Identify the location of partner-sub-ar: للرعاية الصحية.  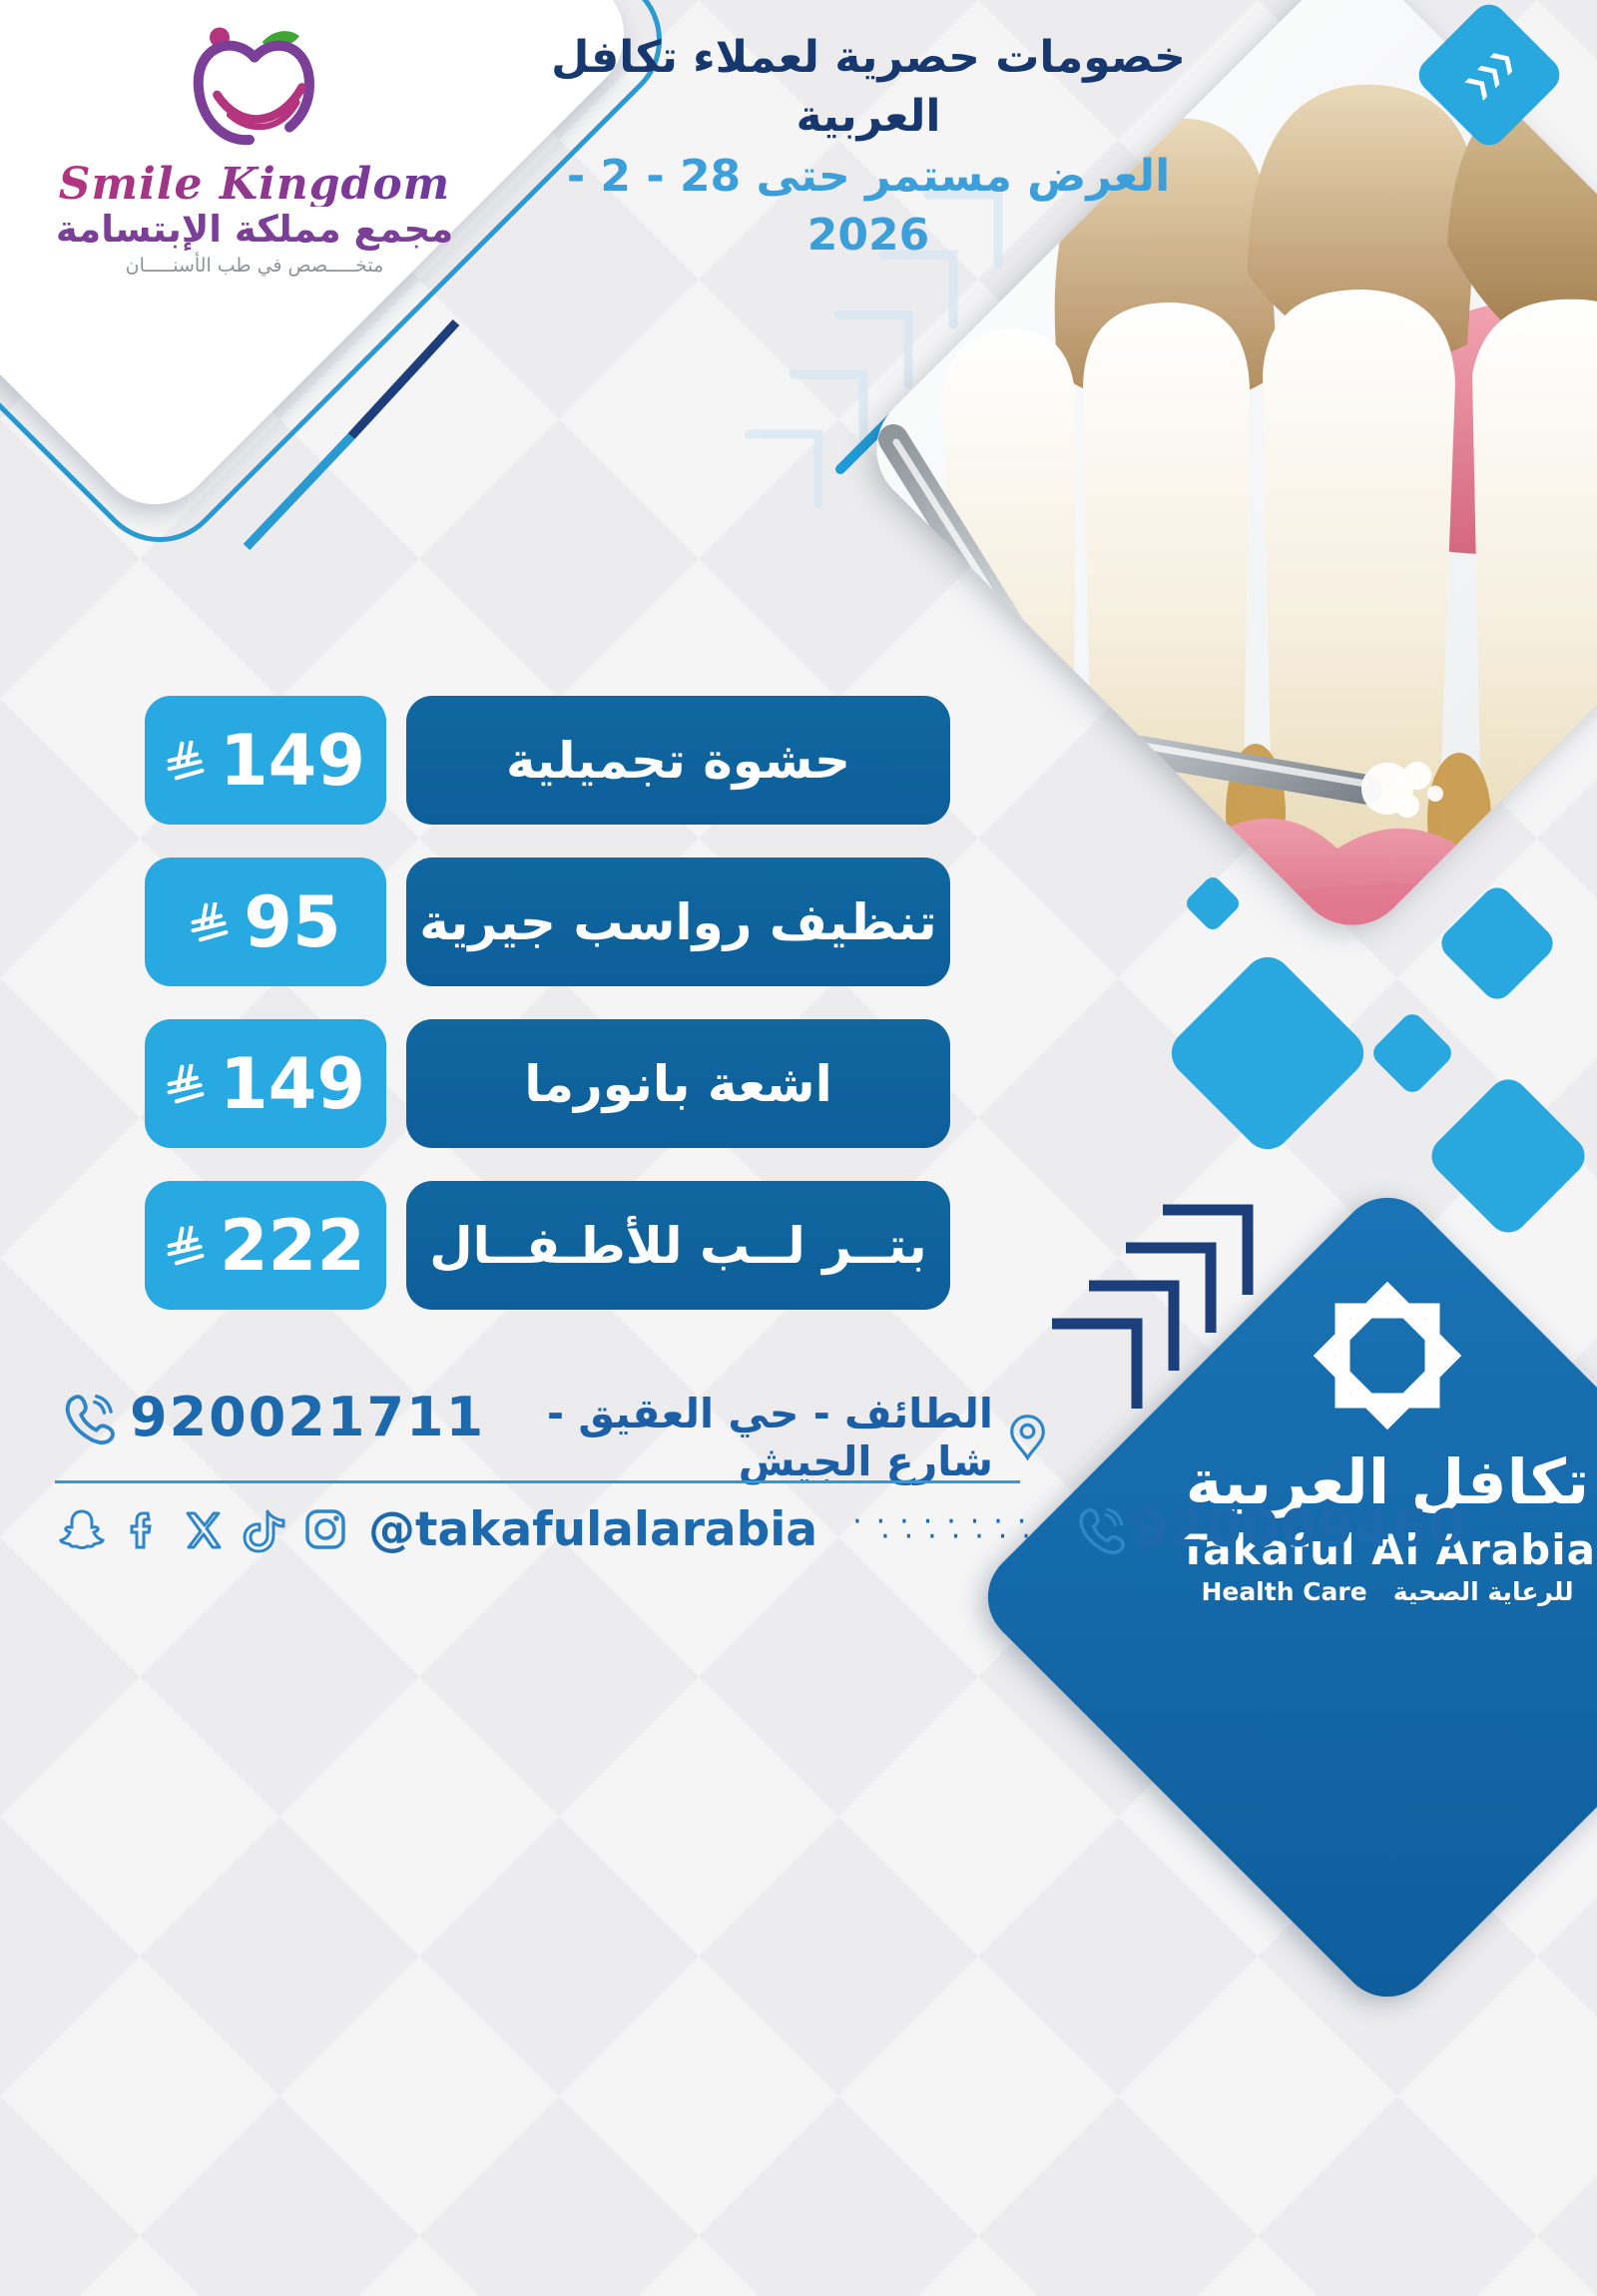
(1483, 1592).